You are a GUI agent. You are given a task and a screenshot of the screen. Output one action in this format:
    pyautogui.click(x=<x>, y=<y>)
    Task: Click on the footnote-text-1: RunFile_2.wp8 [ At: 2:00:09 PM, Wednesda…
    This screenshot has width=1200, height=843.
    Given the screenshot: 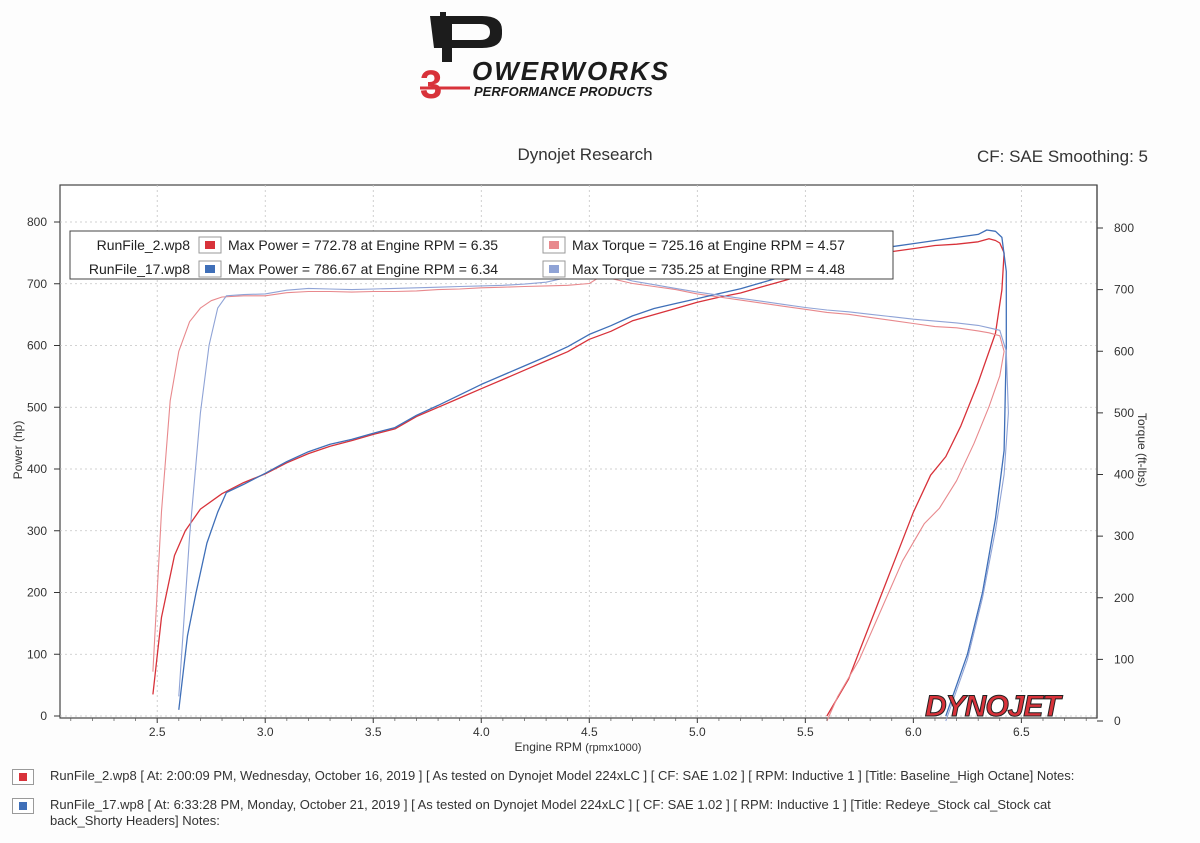 What is the action you would take?
    pyautogui.click(x=562, y=775)
    